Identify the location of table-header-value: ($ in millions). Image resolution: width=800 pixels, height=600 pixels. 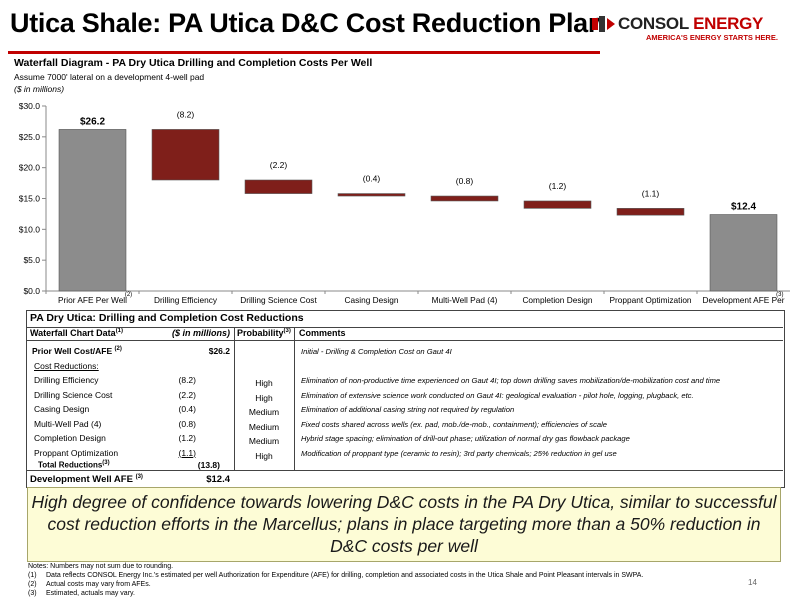
(201, 333).